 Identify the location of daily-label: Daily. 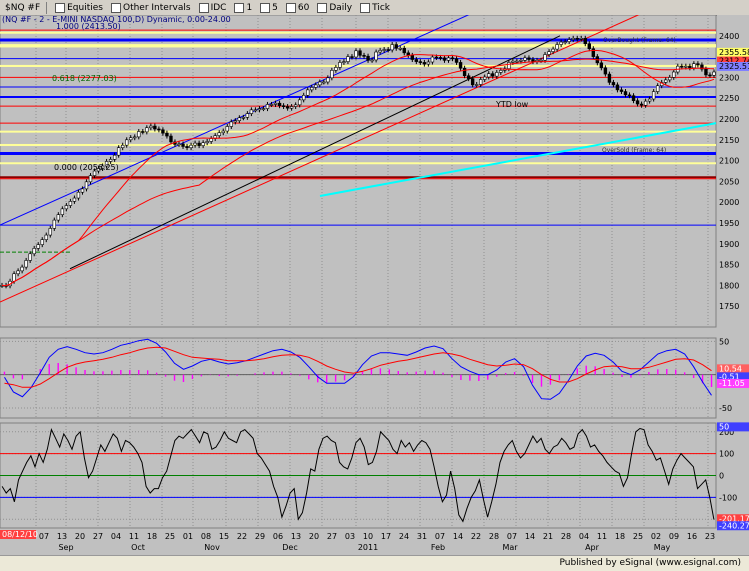
(341, 7).